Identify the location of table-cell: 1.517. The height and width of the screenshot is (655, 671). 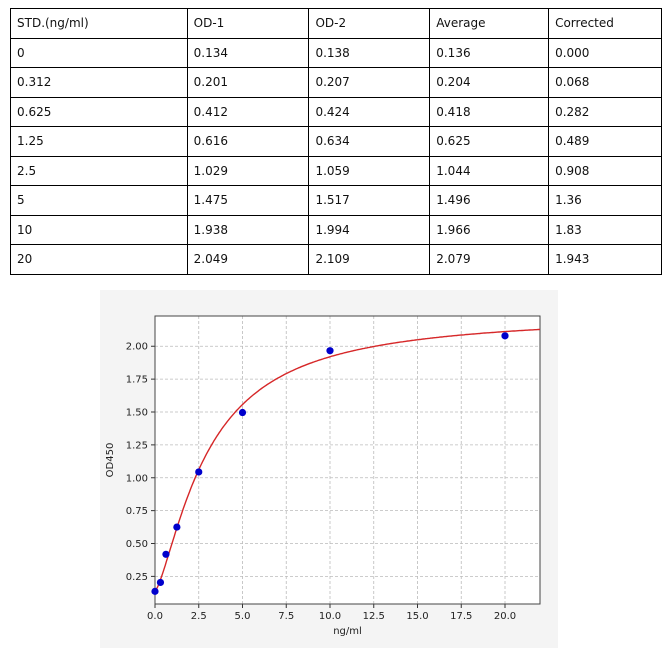
(369, 200).